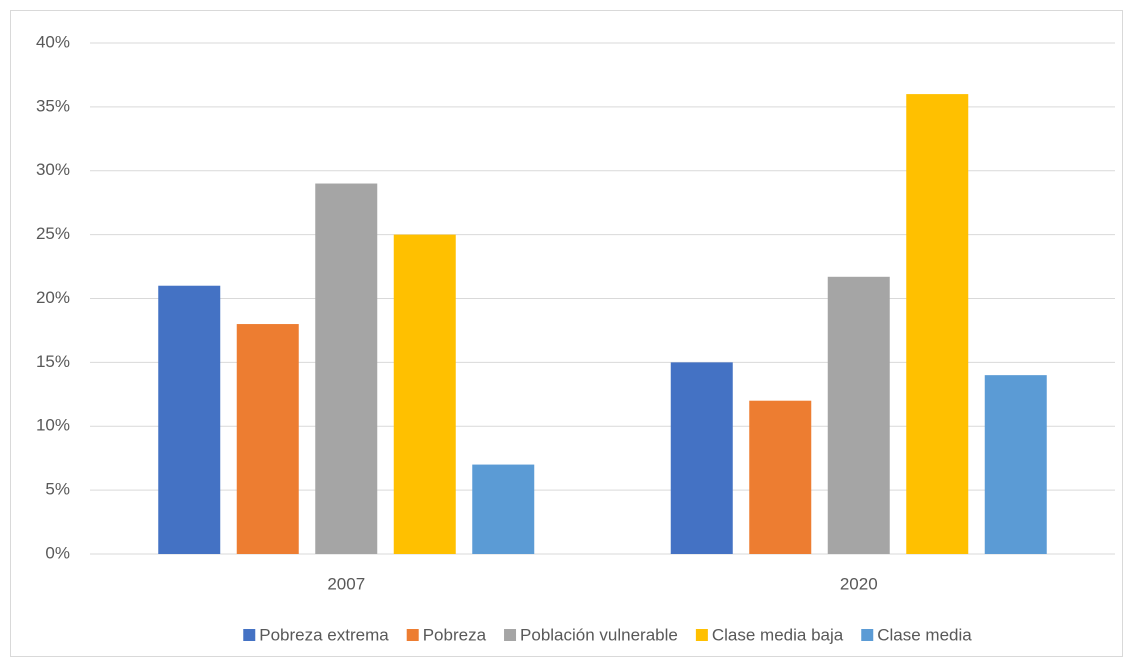  What do you see at coordinates (57, 552) in the screenshot?
I see `y-tick-label: 0%` at bounding box center [57, 552].